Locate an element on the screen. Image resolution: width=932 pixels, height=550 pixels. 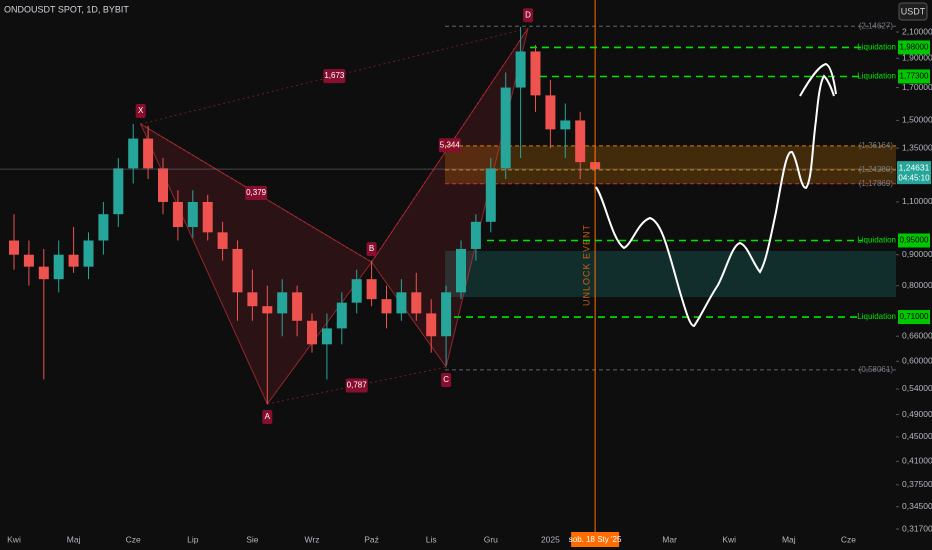
ratio-label: 5,344 is located at coordinates (450, 144).